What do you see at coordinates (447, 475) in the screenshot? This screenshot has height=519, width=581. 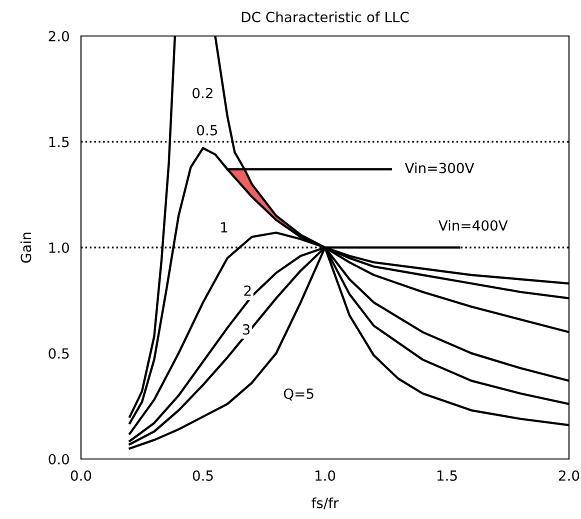 I see `x-tick-label: 1.5` at bounding box center [447, 475].